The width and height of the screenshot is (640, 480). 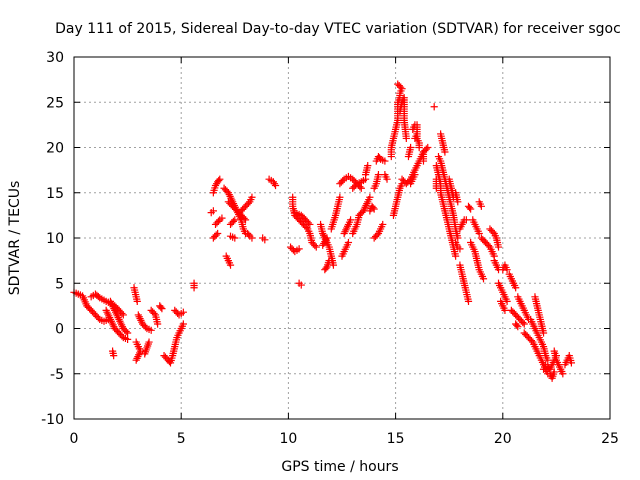 What do you see at coordinates (15, 238) in the screenshot?
I see `y-axis-label: SDTVAR / TECUs` at bounding box center [15, 238].